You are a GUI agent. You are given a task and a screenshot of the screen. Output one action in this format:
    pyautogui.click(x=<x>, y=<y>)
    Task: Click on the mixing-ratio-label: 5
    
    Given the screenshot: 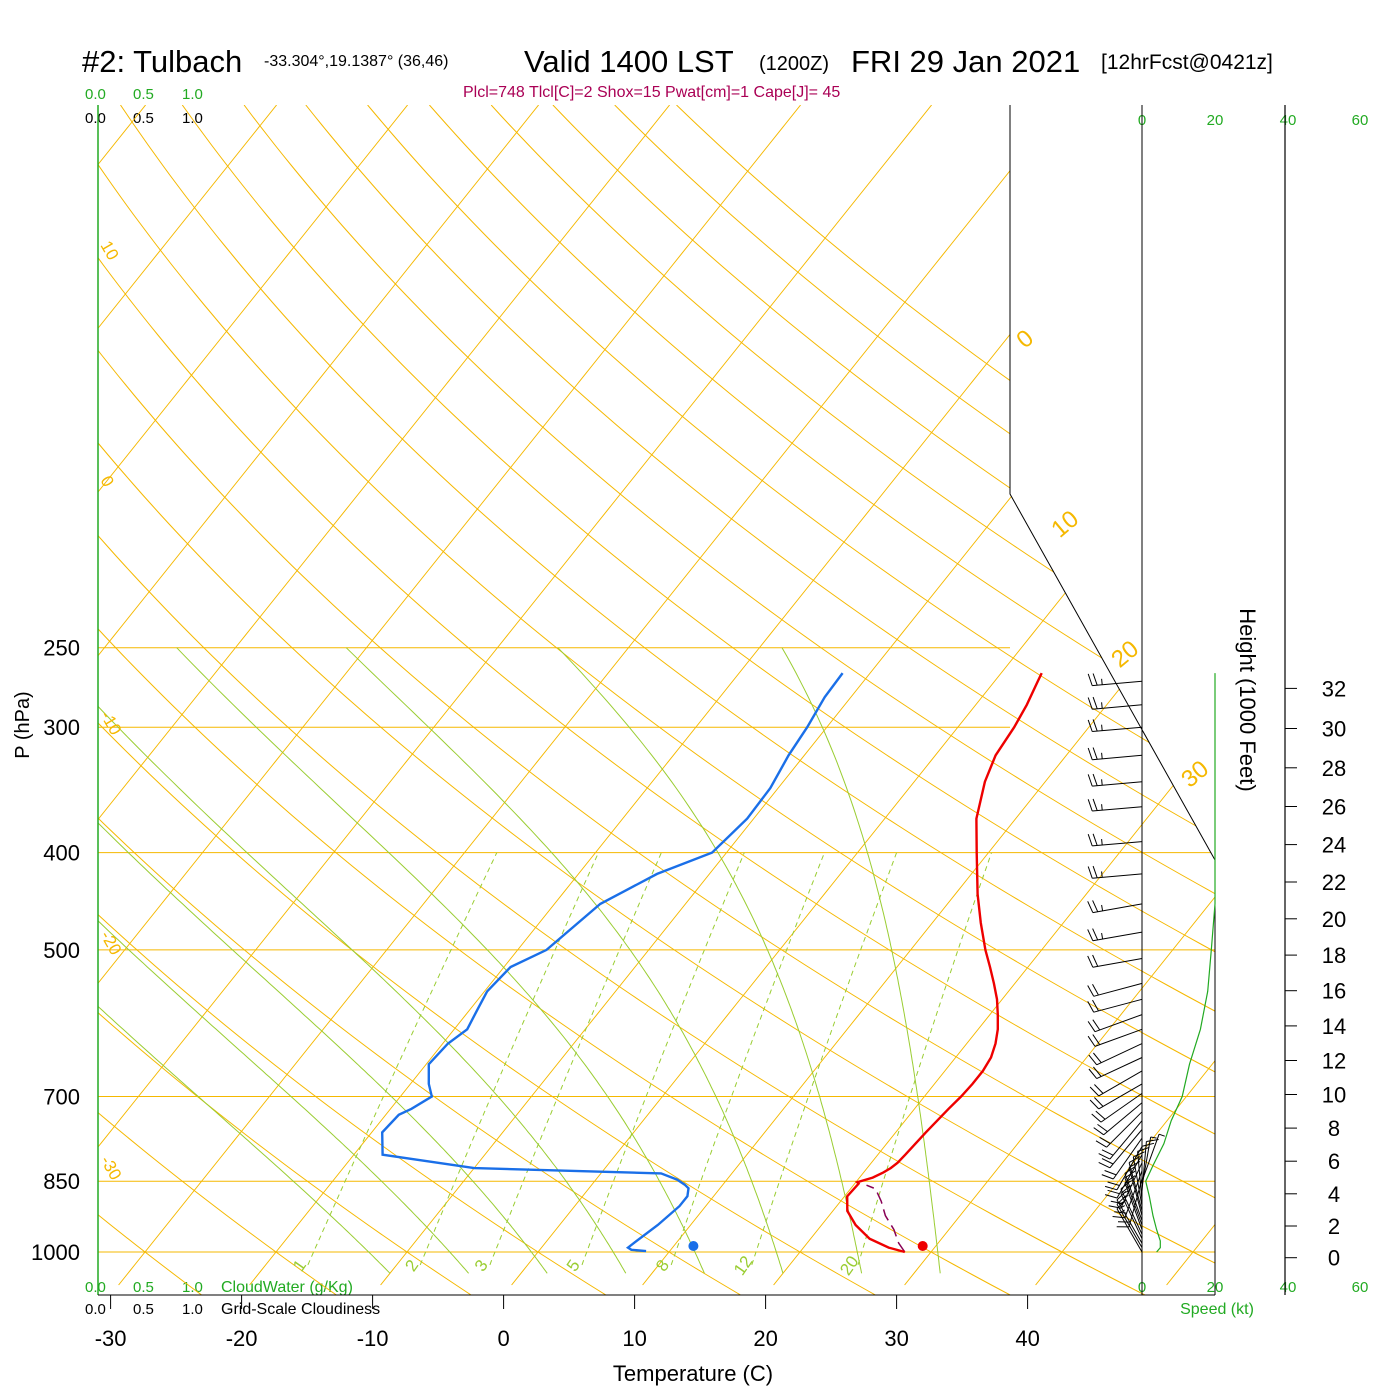 What is the action you would take?
    pyautogui.click(x=573, y=1265)
    